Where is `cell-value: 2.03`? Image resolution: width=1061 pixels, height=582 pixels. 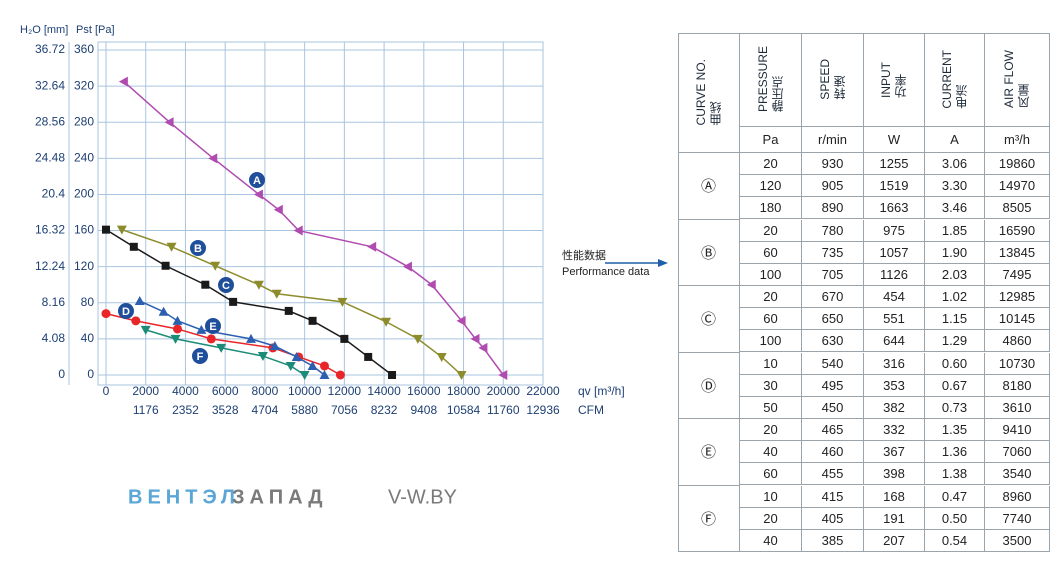 cell-value: 2.03 is located at coordinates (954, 274).